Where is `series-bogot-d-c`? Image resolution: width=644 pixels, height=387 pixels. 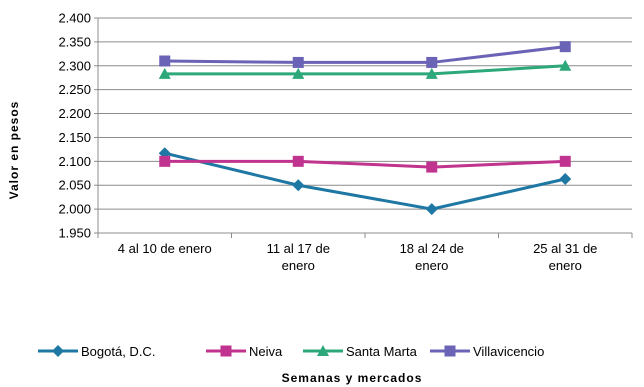 series-bogot-d-c is located at coordinates (365, 181).